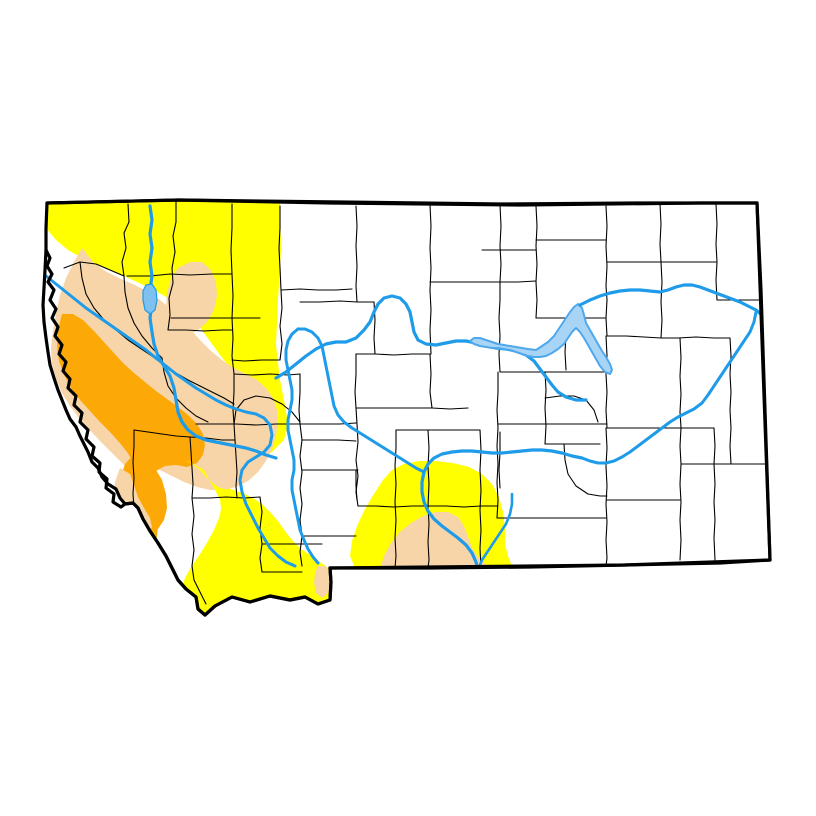 The height and width of the screenshot is (816, 816). What do you see at coordinates (191, 298) in the screenshot?
I see `drought-area-nw-tan-pocket` at bounding box center [191, 298].